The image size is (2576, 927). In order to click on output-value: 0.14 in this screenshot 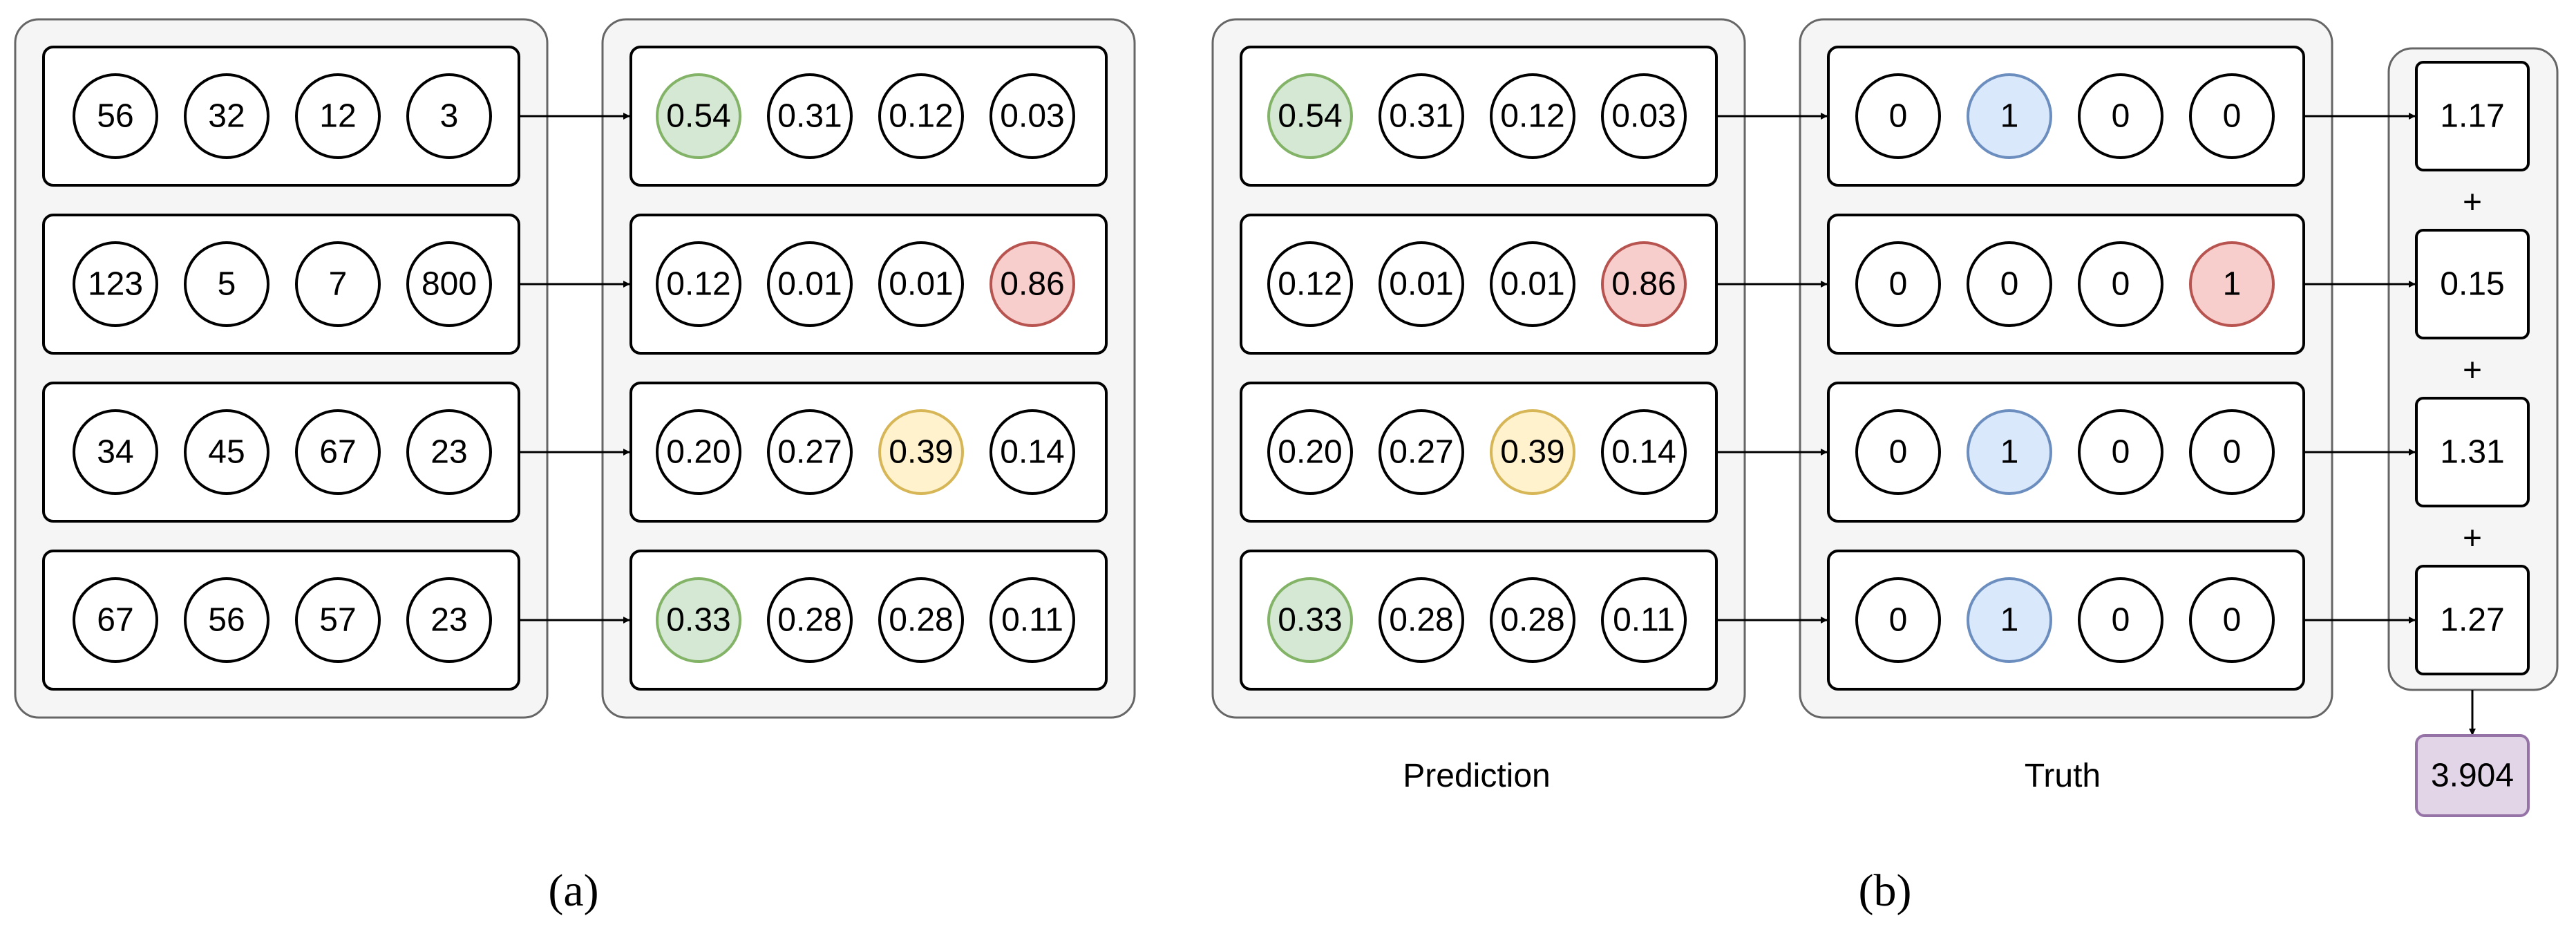, I will do `click(1032, 452)`.